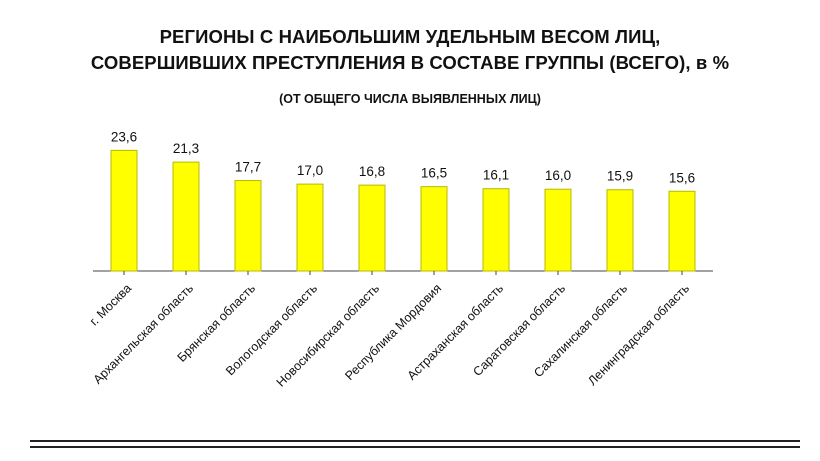 The image size is (820, 461). I want to click on data-label-5: 16,8, so click(372, 171).